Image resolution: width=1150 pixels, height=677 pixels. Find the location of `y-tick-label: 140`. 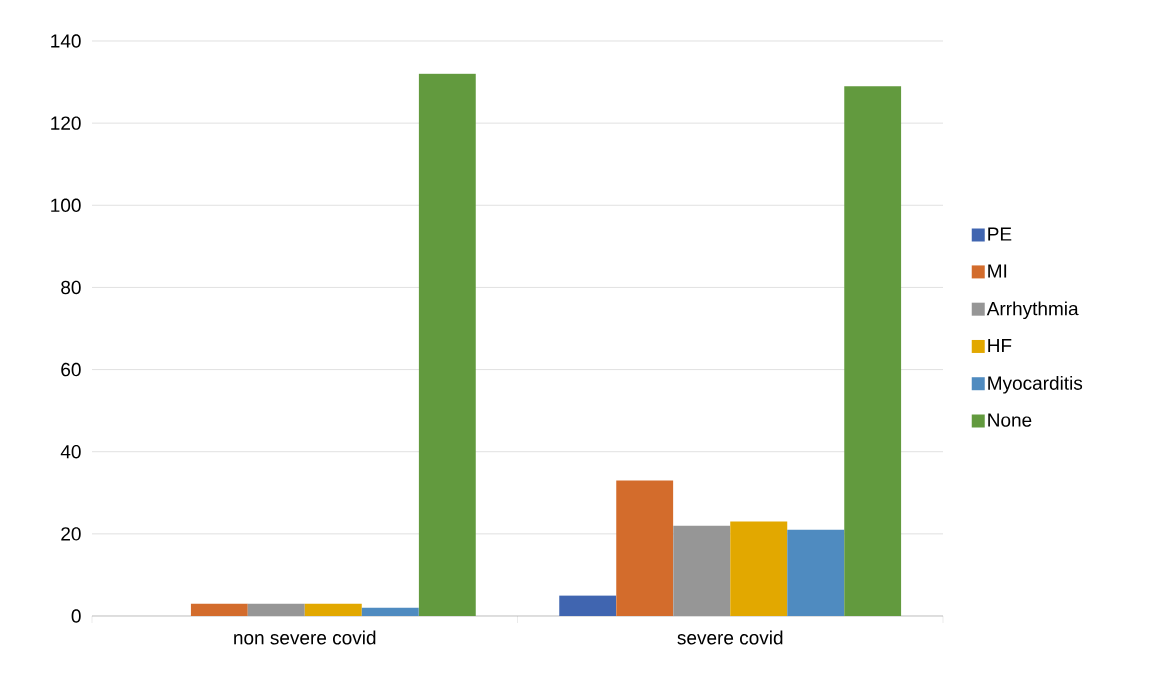

y-tick-label: 140 is located at coordinates (66, 41).